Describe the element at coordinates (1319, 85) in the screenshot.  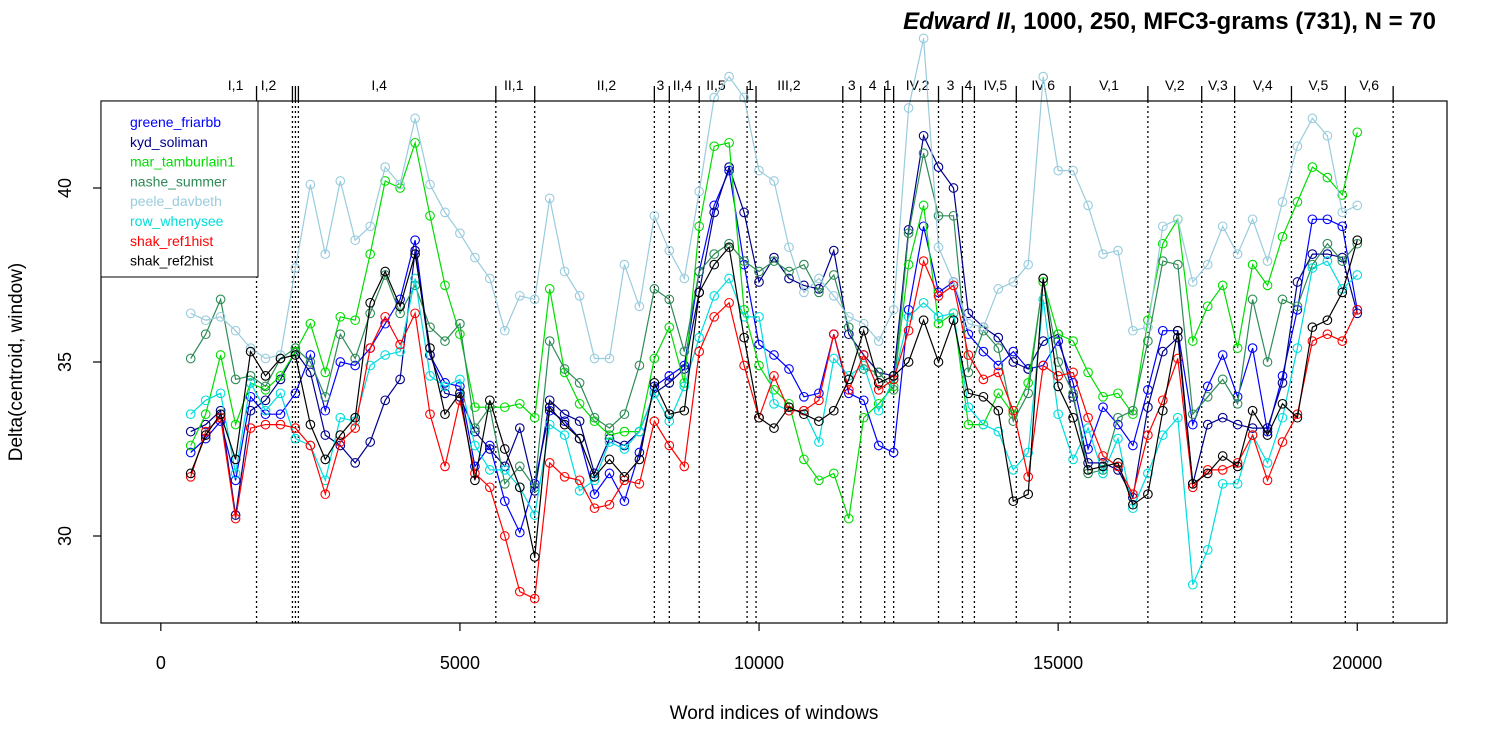
I see `scene-label-22: V,5` at that location.